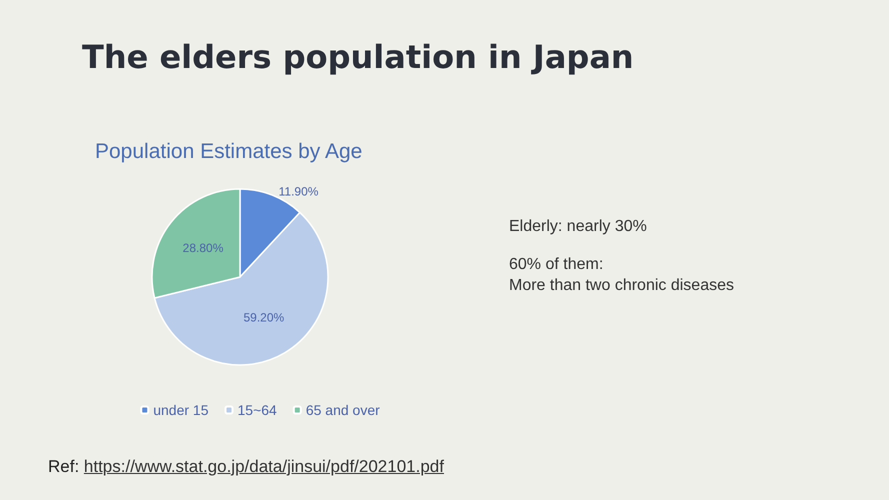 The image size is (889, 500). Describe the element at coordinates (343, 410) in the screenshot. I see `legend-label: 65 and over` at that location.